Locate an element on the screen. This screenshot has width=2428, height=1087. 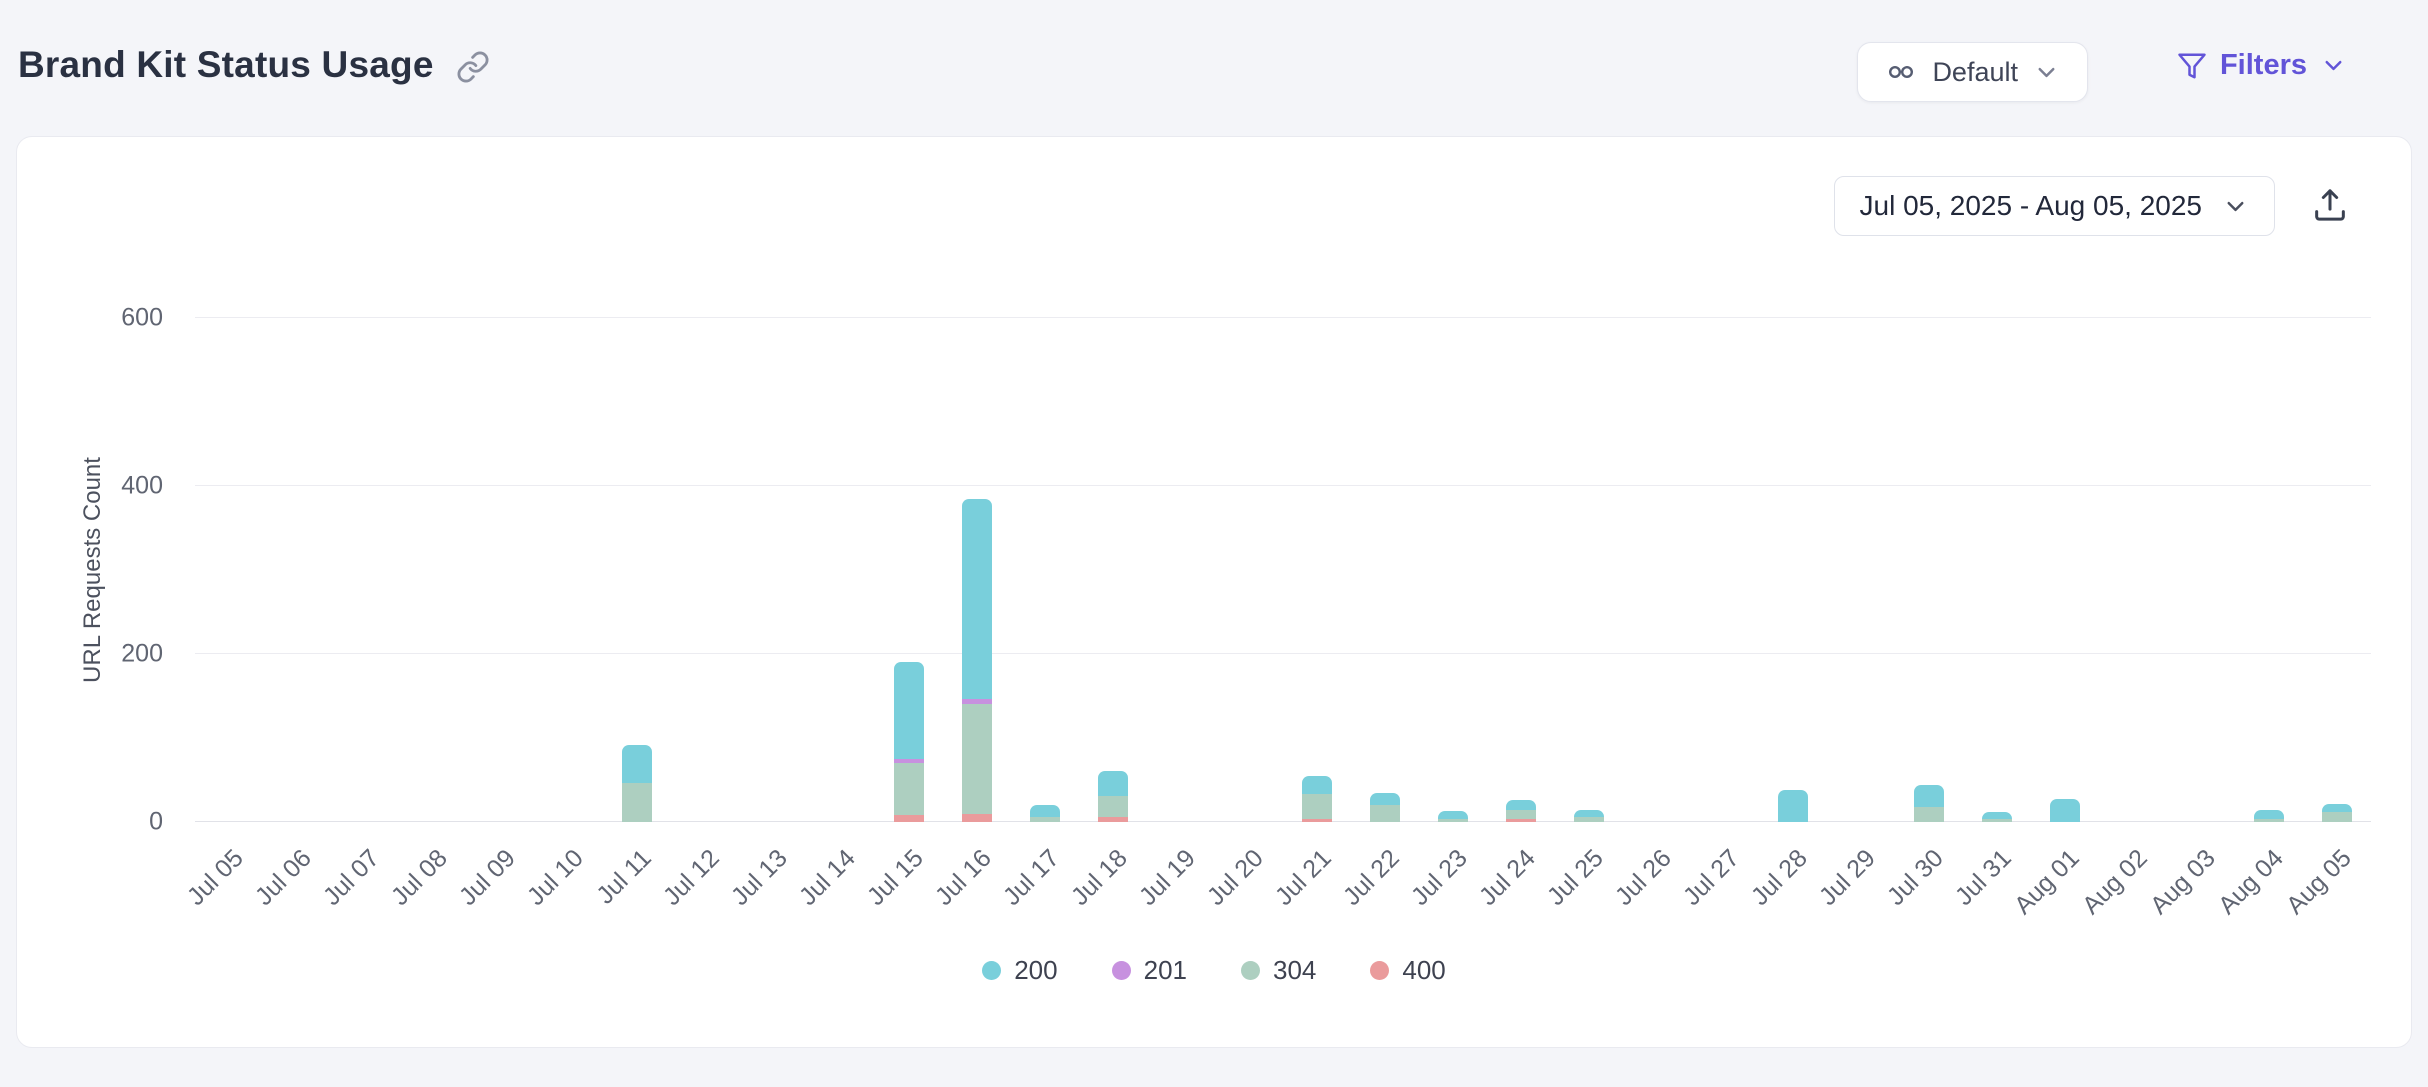
x-tick-label: Jul 05 is located at coordinates (215, 877).